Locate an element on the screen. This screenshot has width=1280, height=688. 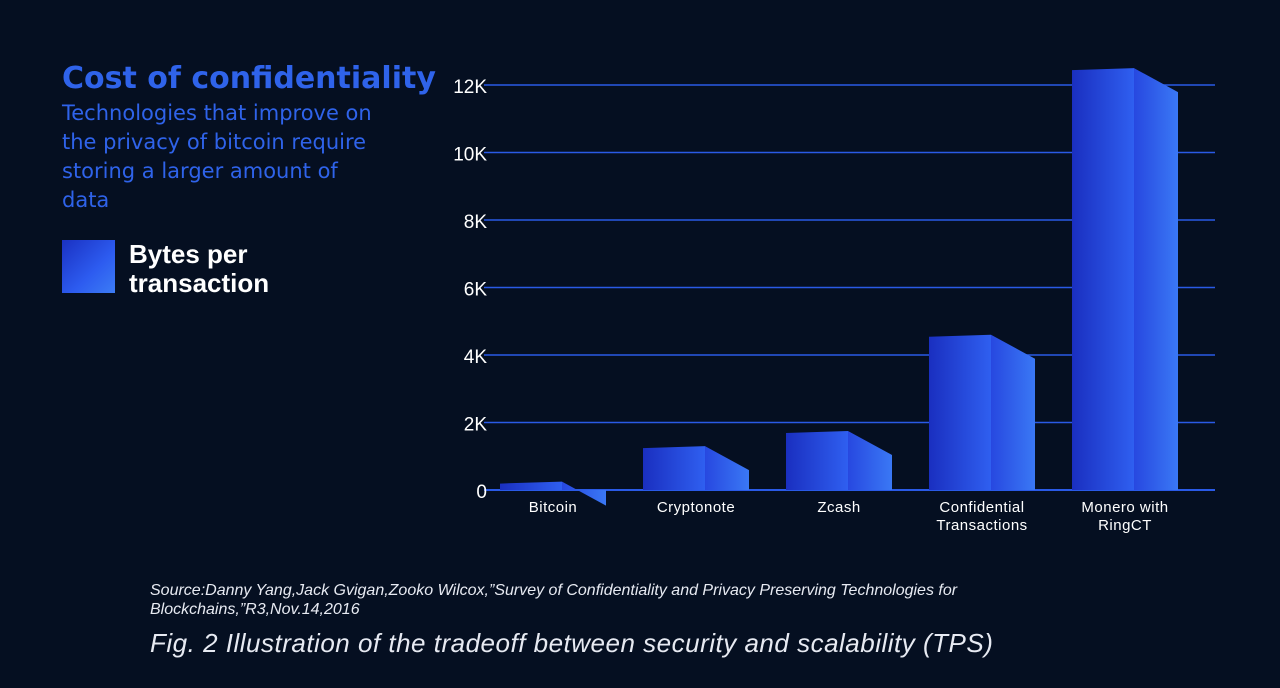
chart-legend: Bytes per transaction is located at coordinates (195, 269).